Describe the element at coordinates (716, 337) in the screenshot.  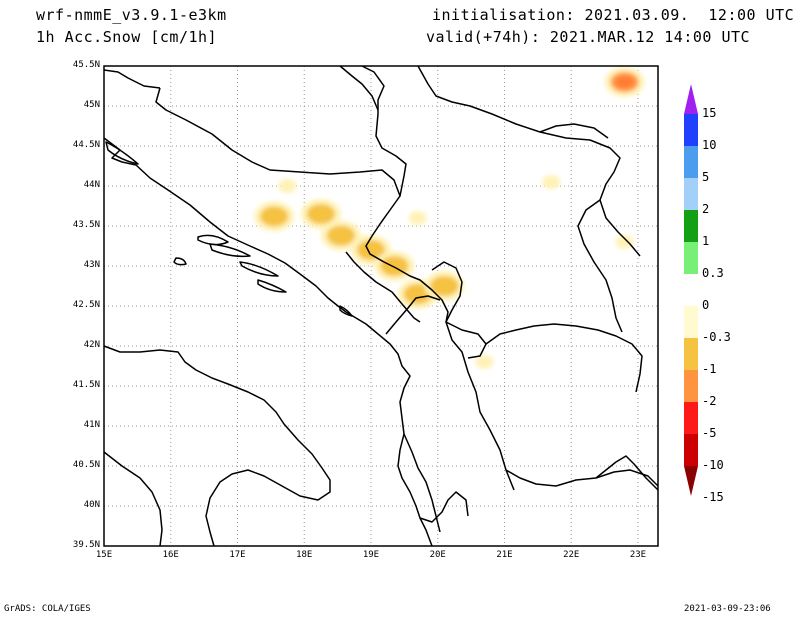
I see `colorbar-label: -0.3` at that location.